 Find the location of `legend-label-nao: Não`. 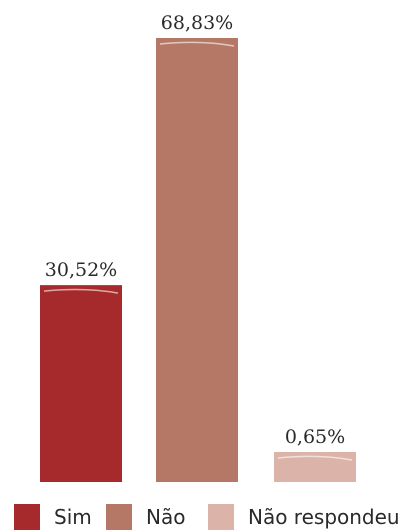

legend-label-nao: Não is located at coordinates (166, 517).